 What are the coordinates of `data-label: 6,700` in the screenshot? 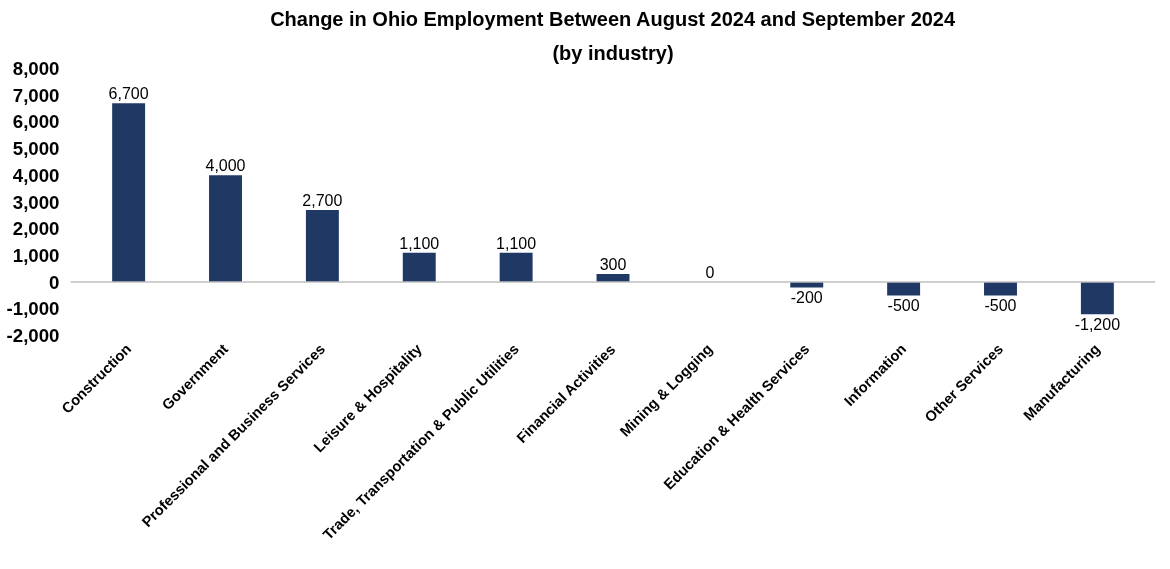 It's located at (128, 94).